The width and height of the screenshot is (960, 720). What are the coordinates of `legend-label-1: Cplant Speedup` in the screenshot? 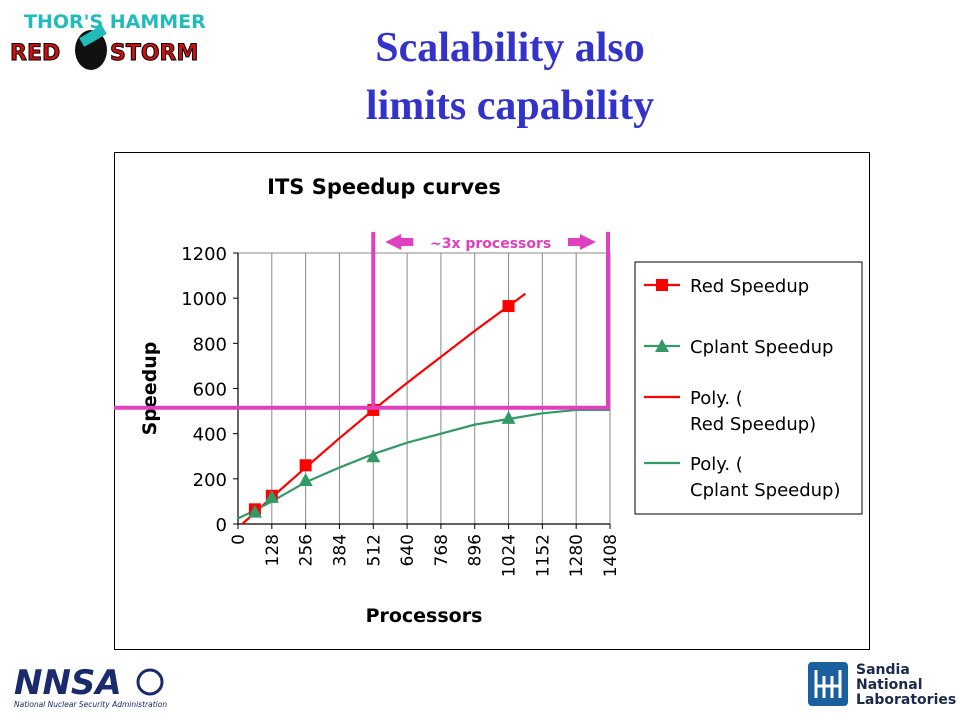 It's located at (761, 347).